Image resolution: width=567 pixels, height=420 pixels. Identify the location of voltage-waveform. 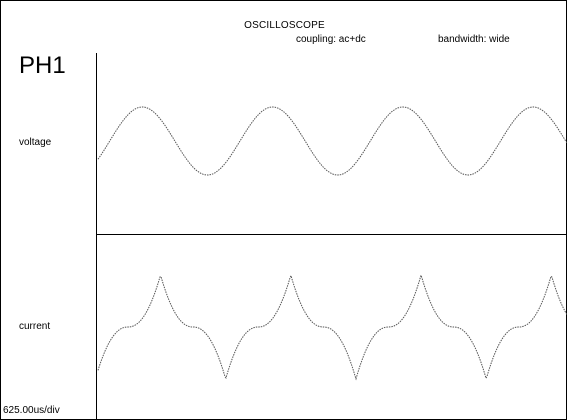
(332, 141).